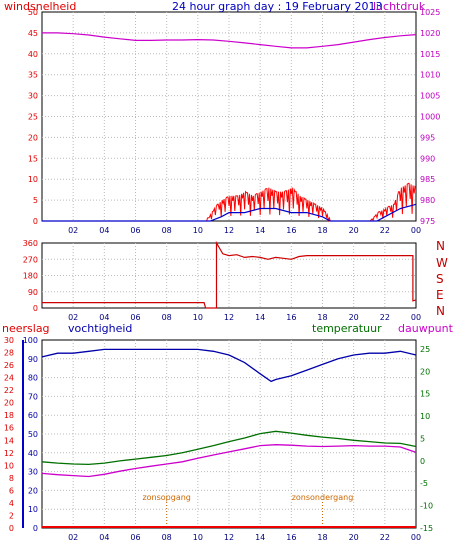 This screenshot has width=460, height=555. What do you see at coordinates (33, 378) in the screenshot?
I see `humidity-ytick: 80` at bounding box center [33, 378].